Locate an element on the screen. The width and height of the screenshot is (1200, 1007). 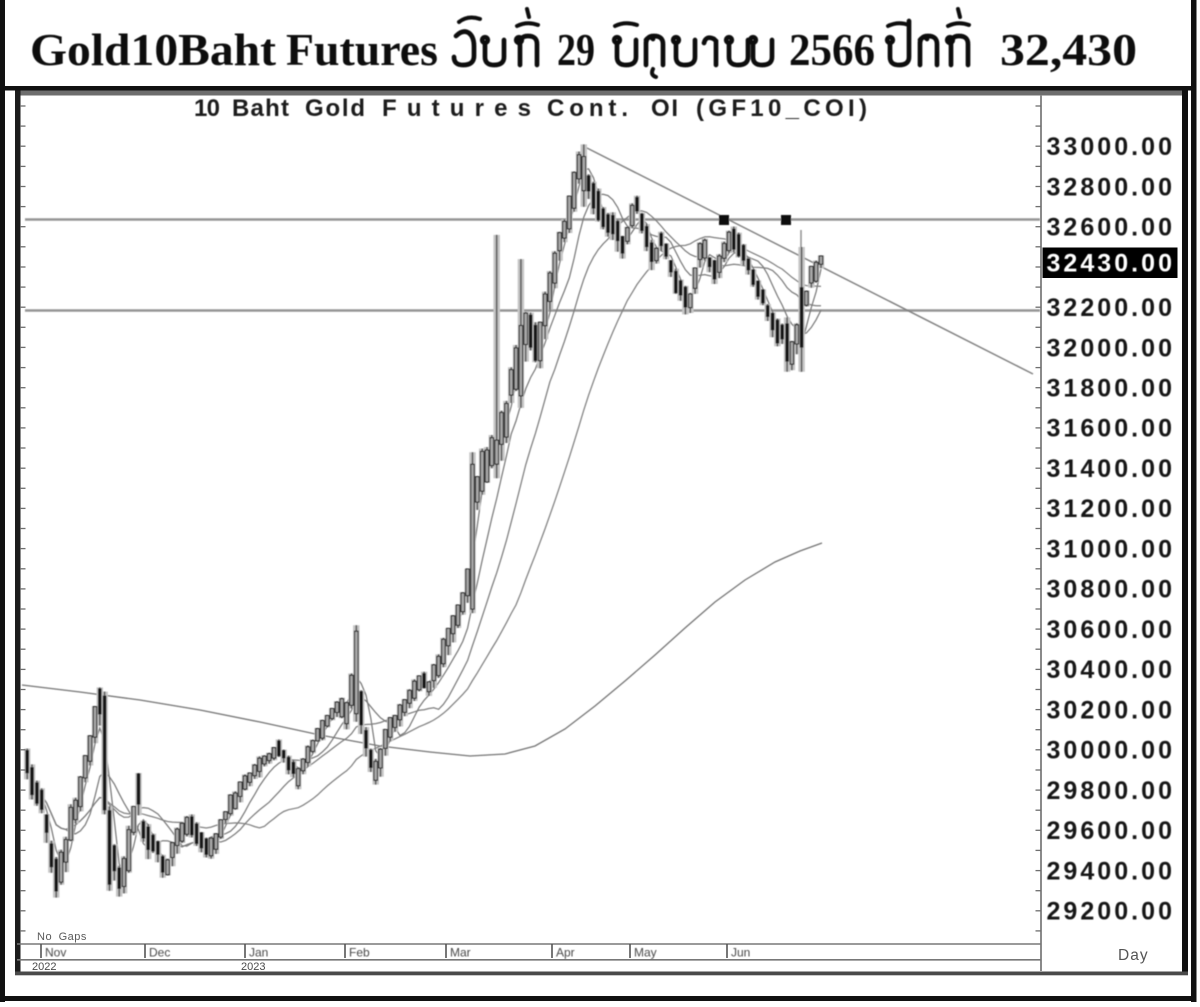
svg-text: No Gaps is located at coordinates (62, 937).